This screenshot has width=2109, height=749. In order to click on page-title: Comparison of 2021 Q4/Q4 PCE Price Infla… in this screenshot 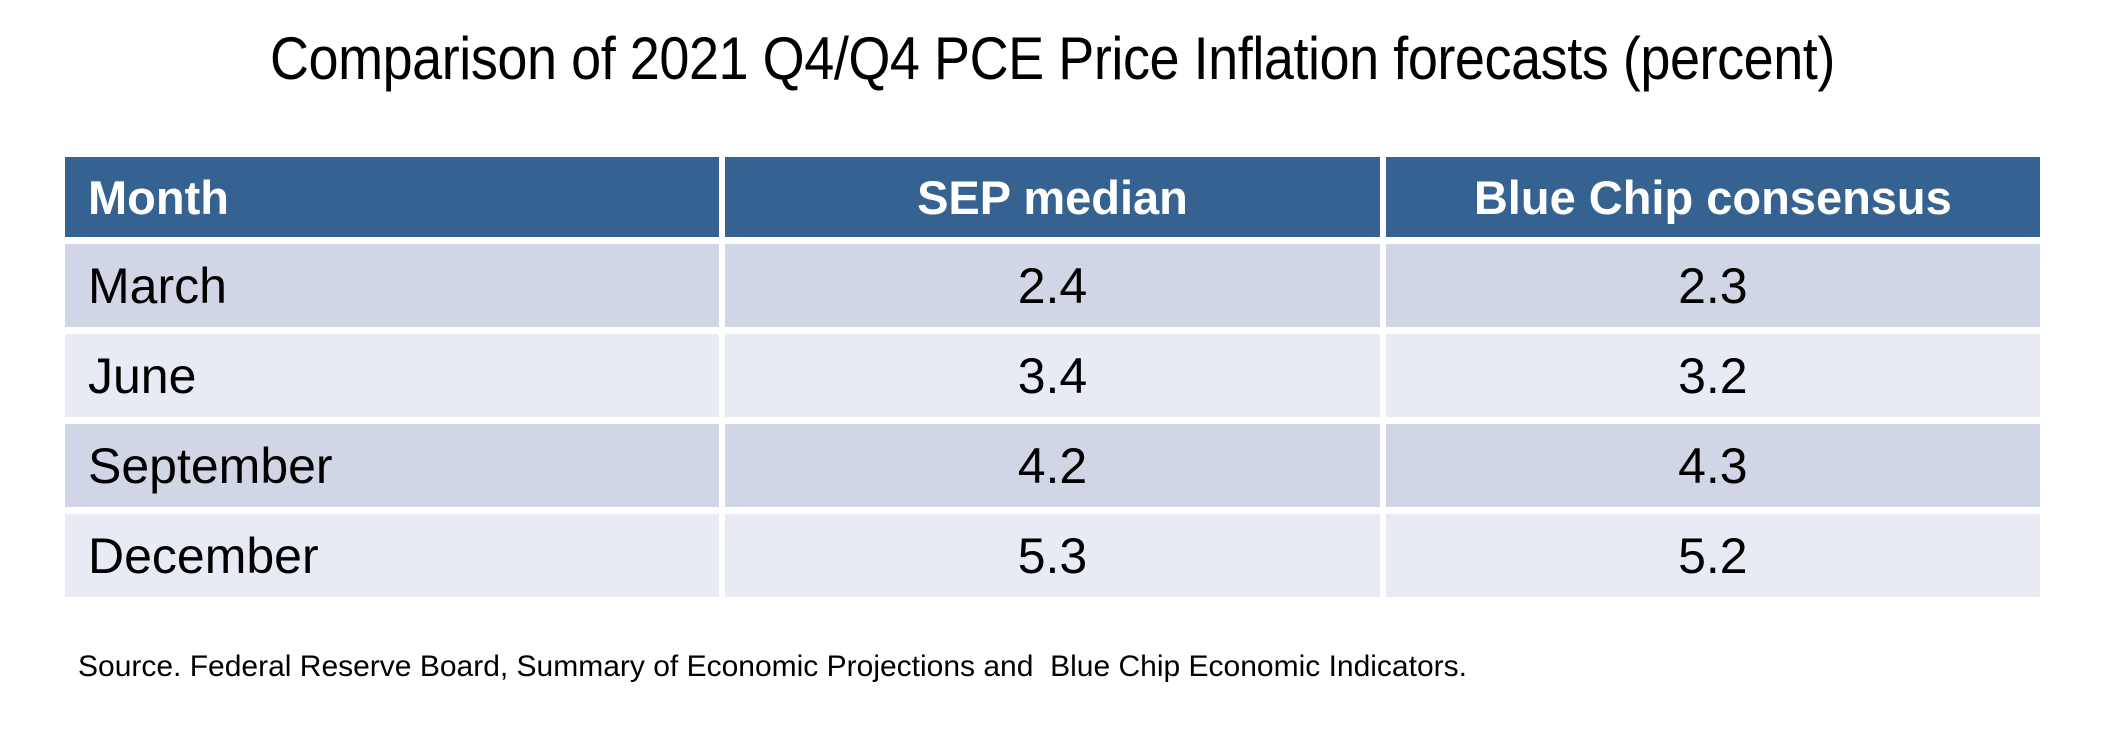, I will do `click(1052, 58)`.